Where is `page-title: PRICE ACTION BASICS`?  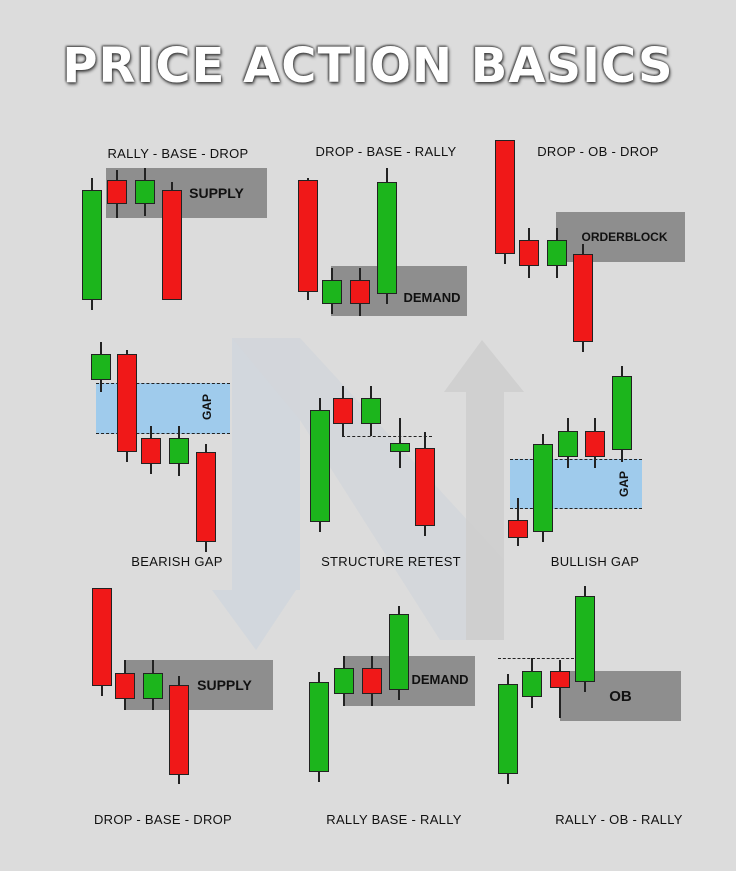 page-title: PRICE ACTION BASICS is located at coordinates (368, 66).